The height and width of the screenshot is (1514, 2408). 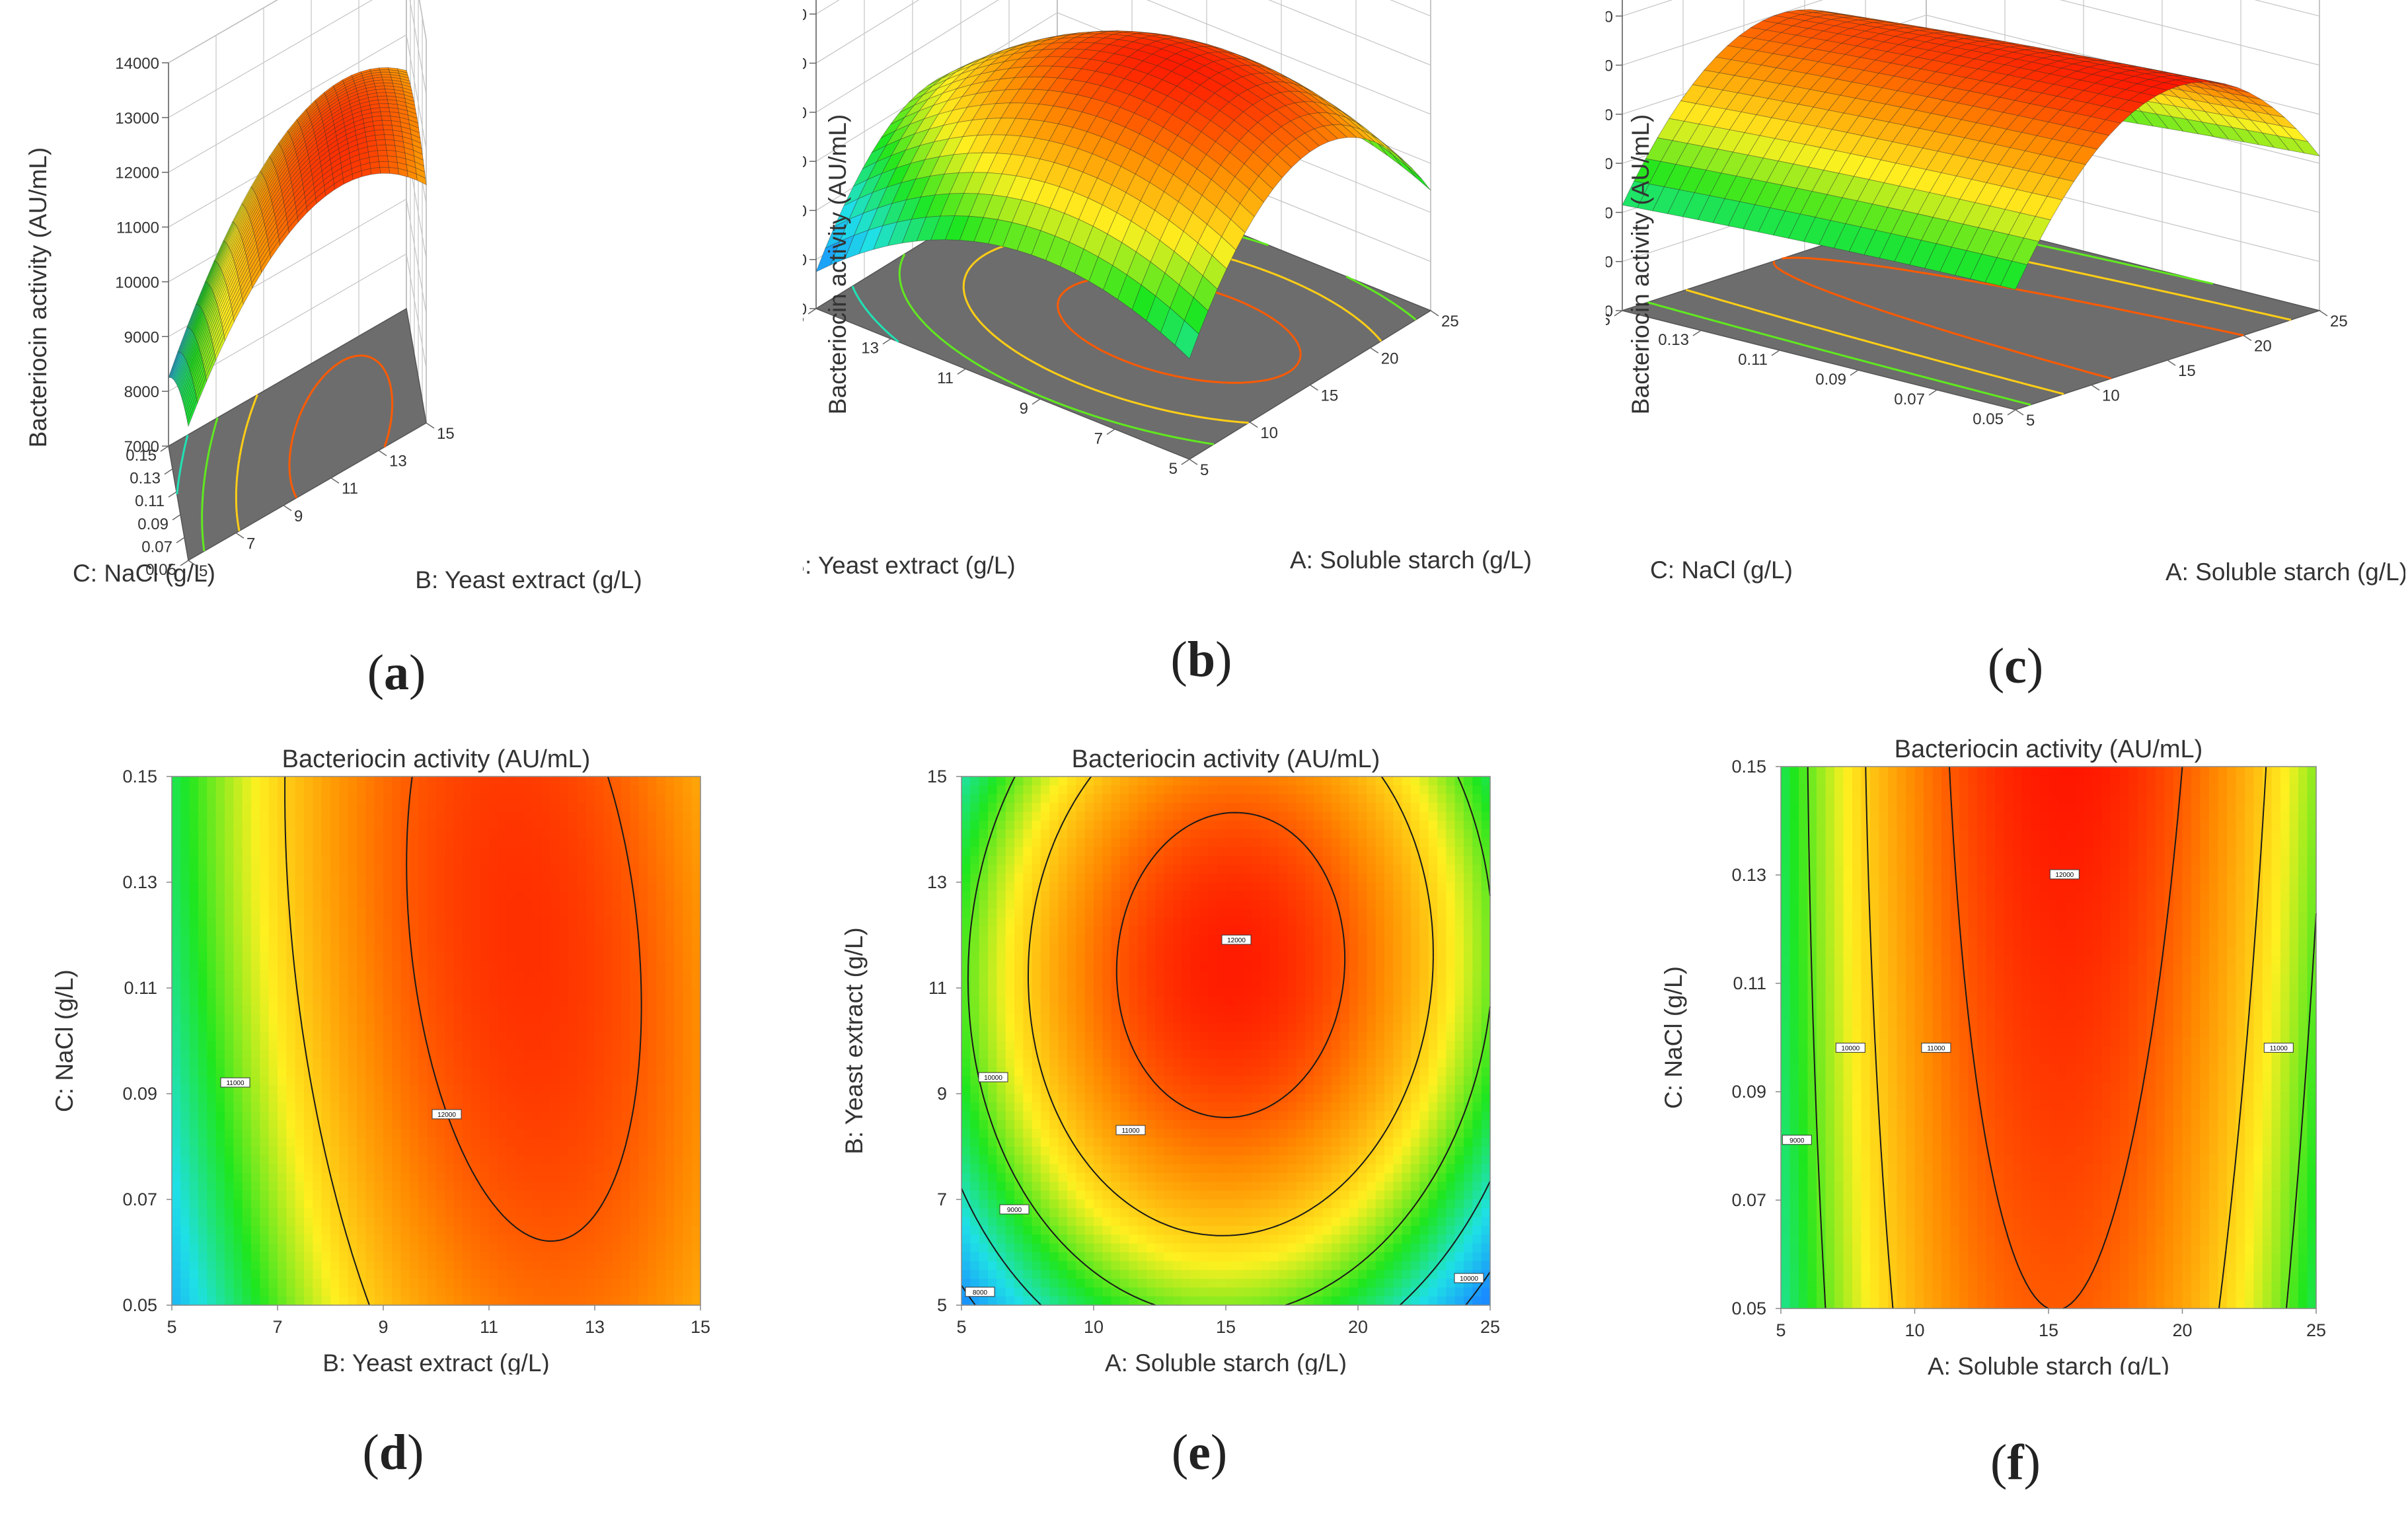 What do you see at coordinates (2111, 396) in the screenshot?
I see `right-tick-label: 10` at bounding box center [2111, 396].